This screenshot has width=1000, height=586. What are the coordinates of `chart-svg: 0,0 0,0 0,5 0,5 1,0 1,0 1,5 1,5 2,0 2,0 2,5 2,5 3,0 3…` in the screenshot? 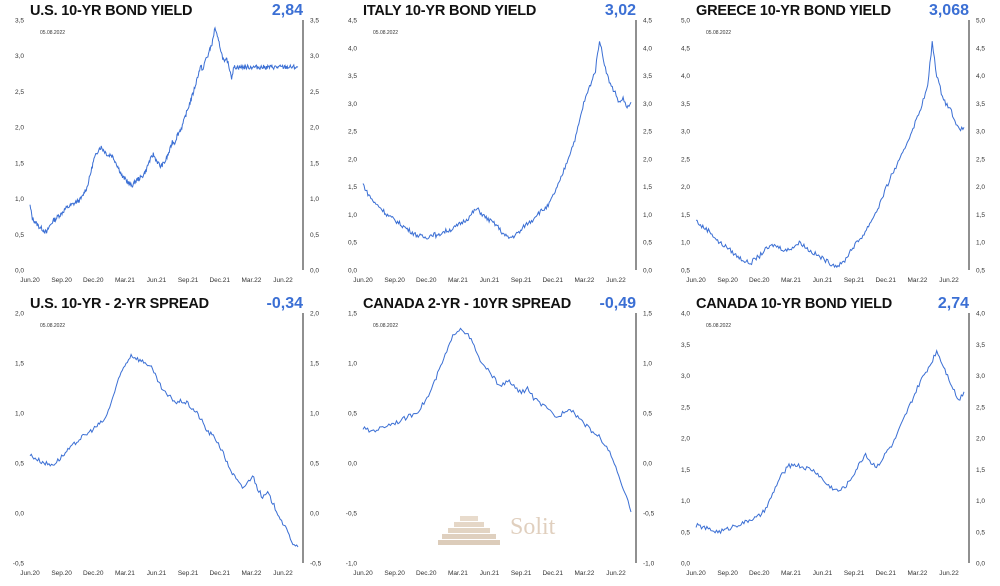 It's located at (167, 151).